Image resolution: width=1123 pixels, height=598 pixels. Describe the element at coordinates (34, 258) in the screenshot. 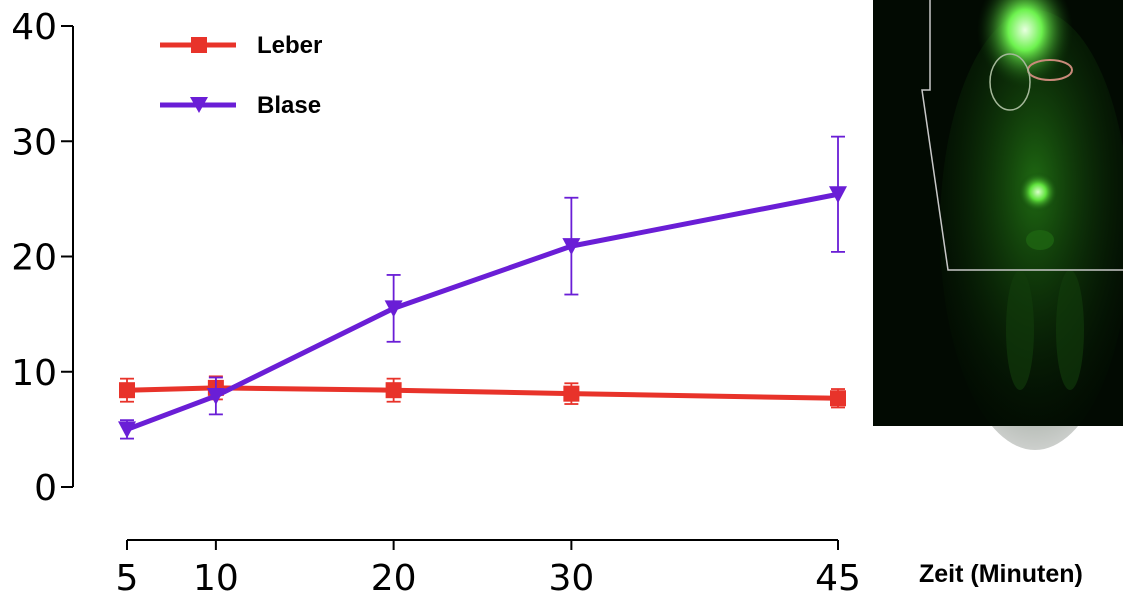

I see `y-tick-label: 20` at that location.